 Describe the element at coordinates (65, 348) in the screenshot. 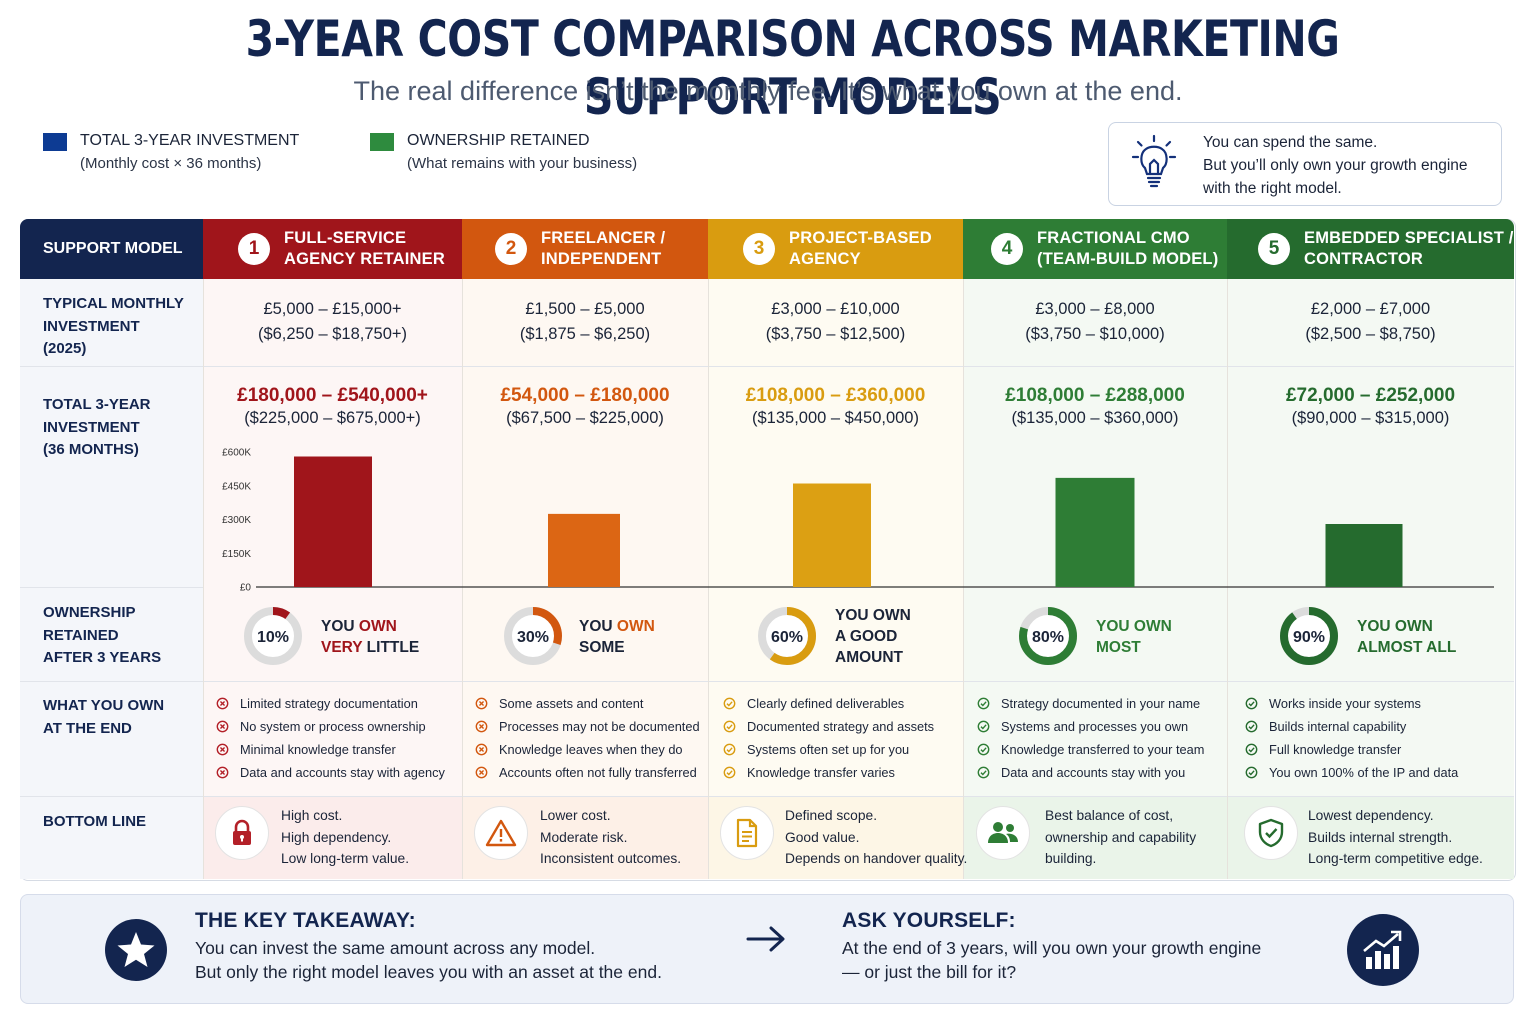

I see `row-label-line: (2025)` at that location.